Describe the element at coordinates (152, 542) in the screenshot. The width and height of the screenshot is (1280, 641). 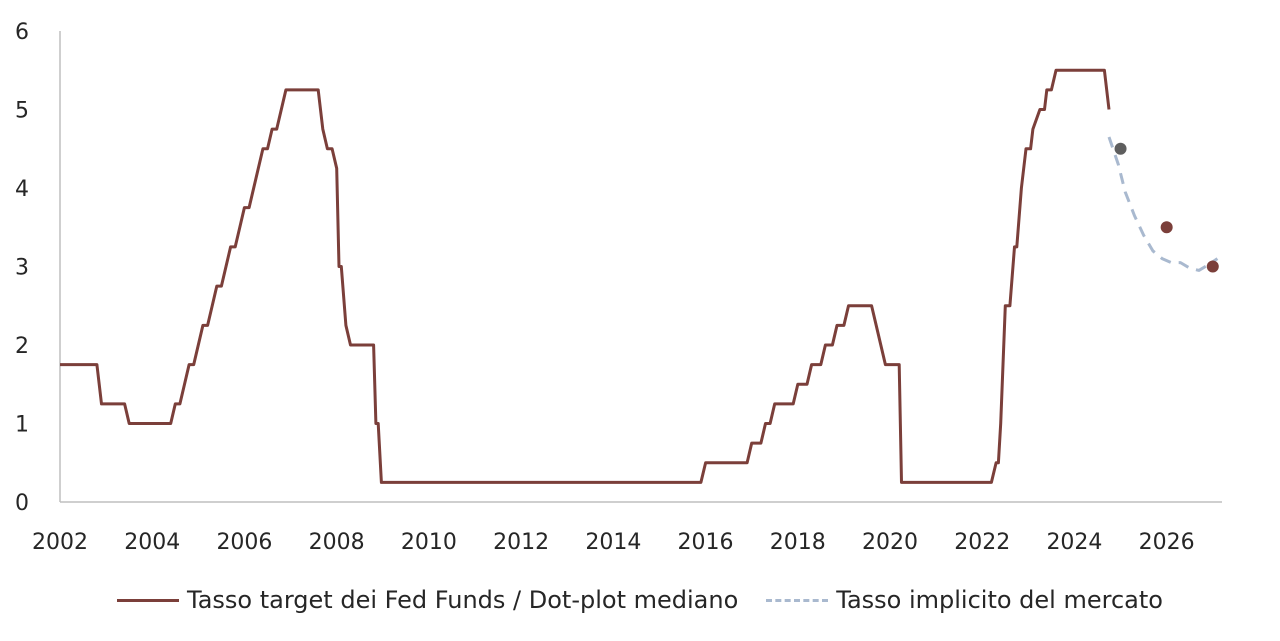
I see `x-tick-label: 2004` at that location.